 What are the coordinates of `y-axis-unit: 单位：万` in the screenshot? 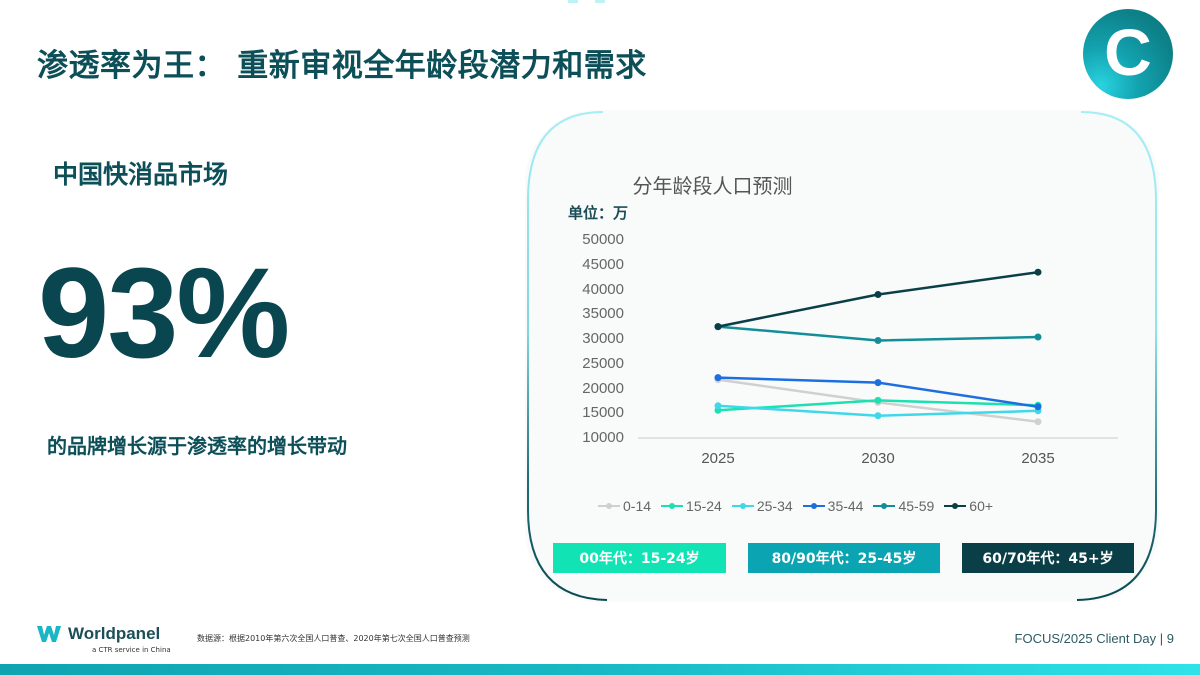 It's located at (598, 213).